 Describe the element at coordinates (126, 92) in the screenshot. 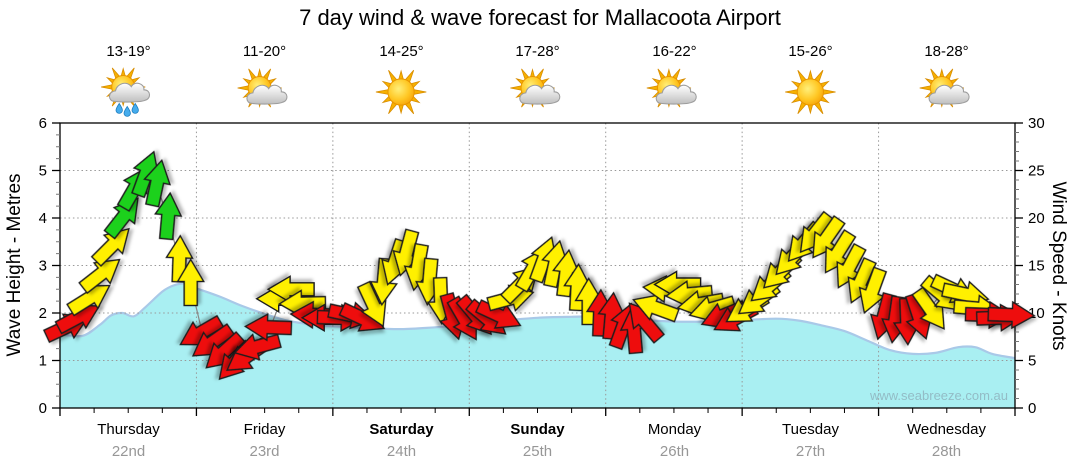

I see `weather-icon-sun-cloud-rain` at that location.